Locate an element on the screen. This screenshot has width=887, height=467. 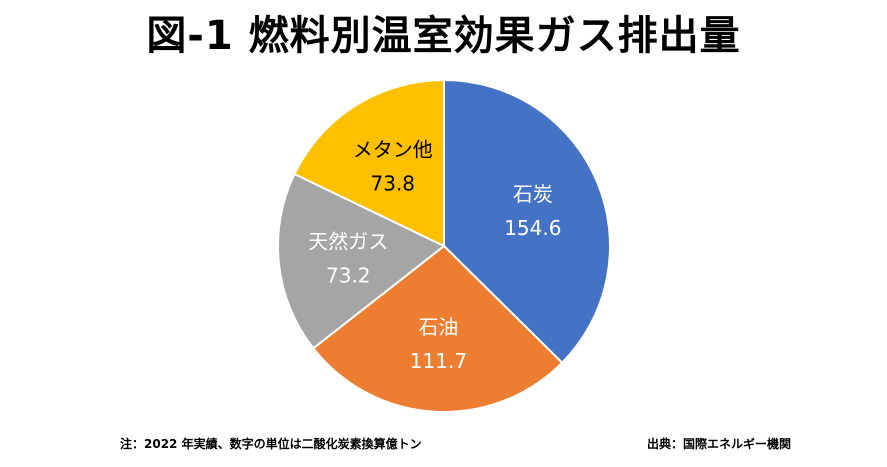
pie-labels: 石炭 154.6 石油 111.7 天然ガス 73.2 メタン他 73.8 is located at coordinates (434, 255).